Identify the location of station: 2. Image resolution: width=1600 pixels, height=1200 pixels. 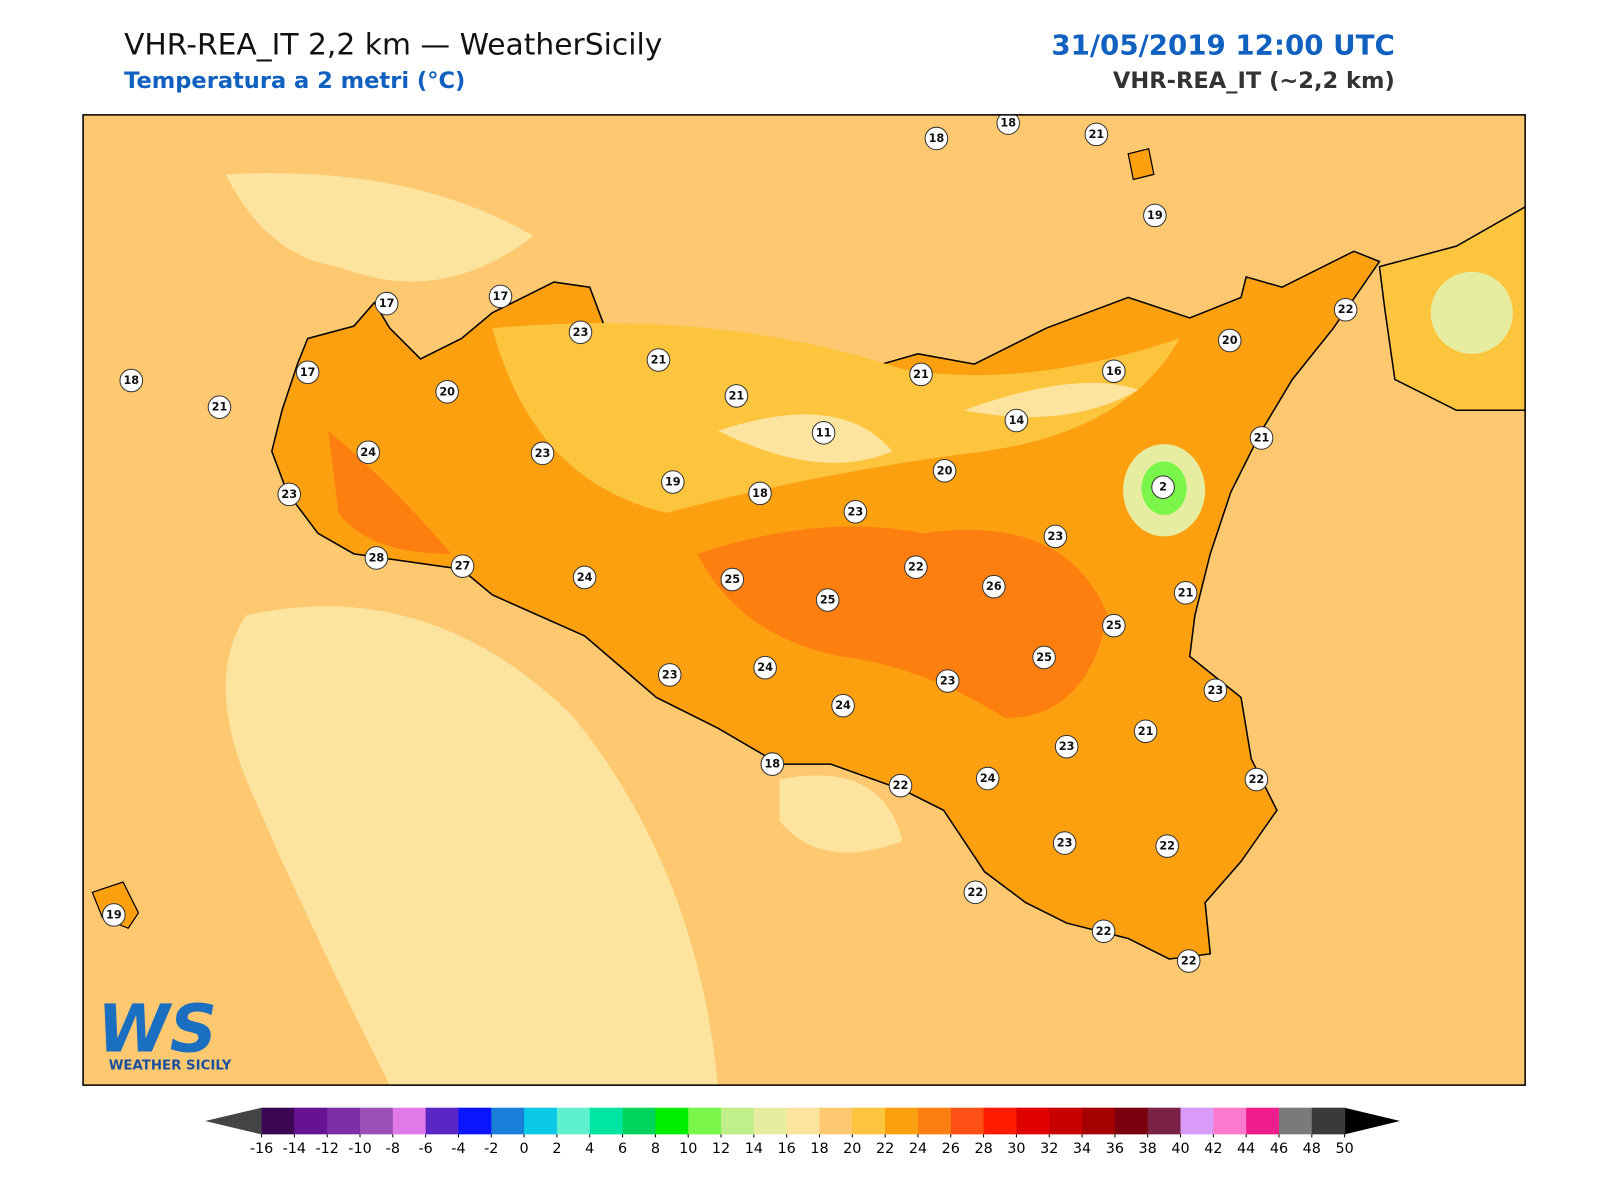
(1163, 487).